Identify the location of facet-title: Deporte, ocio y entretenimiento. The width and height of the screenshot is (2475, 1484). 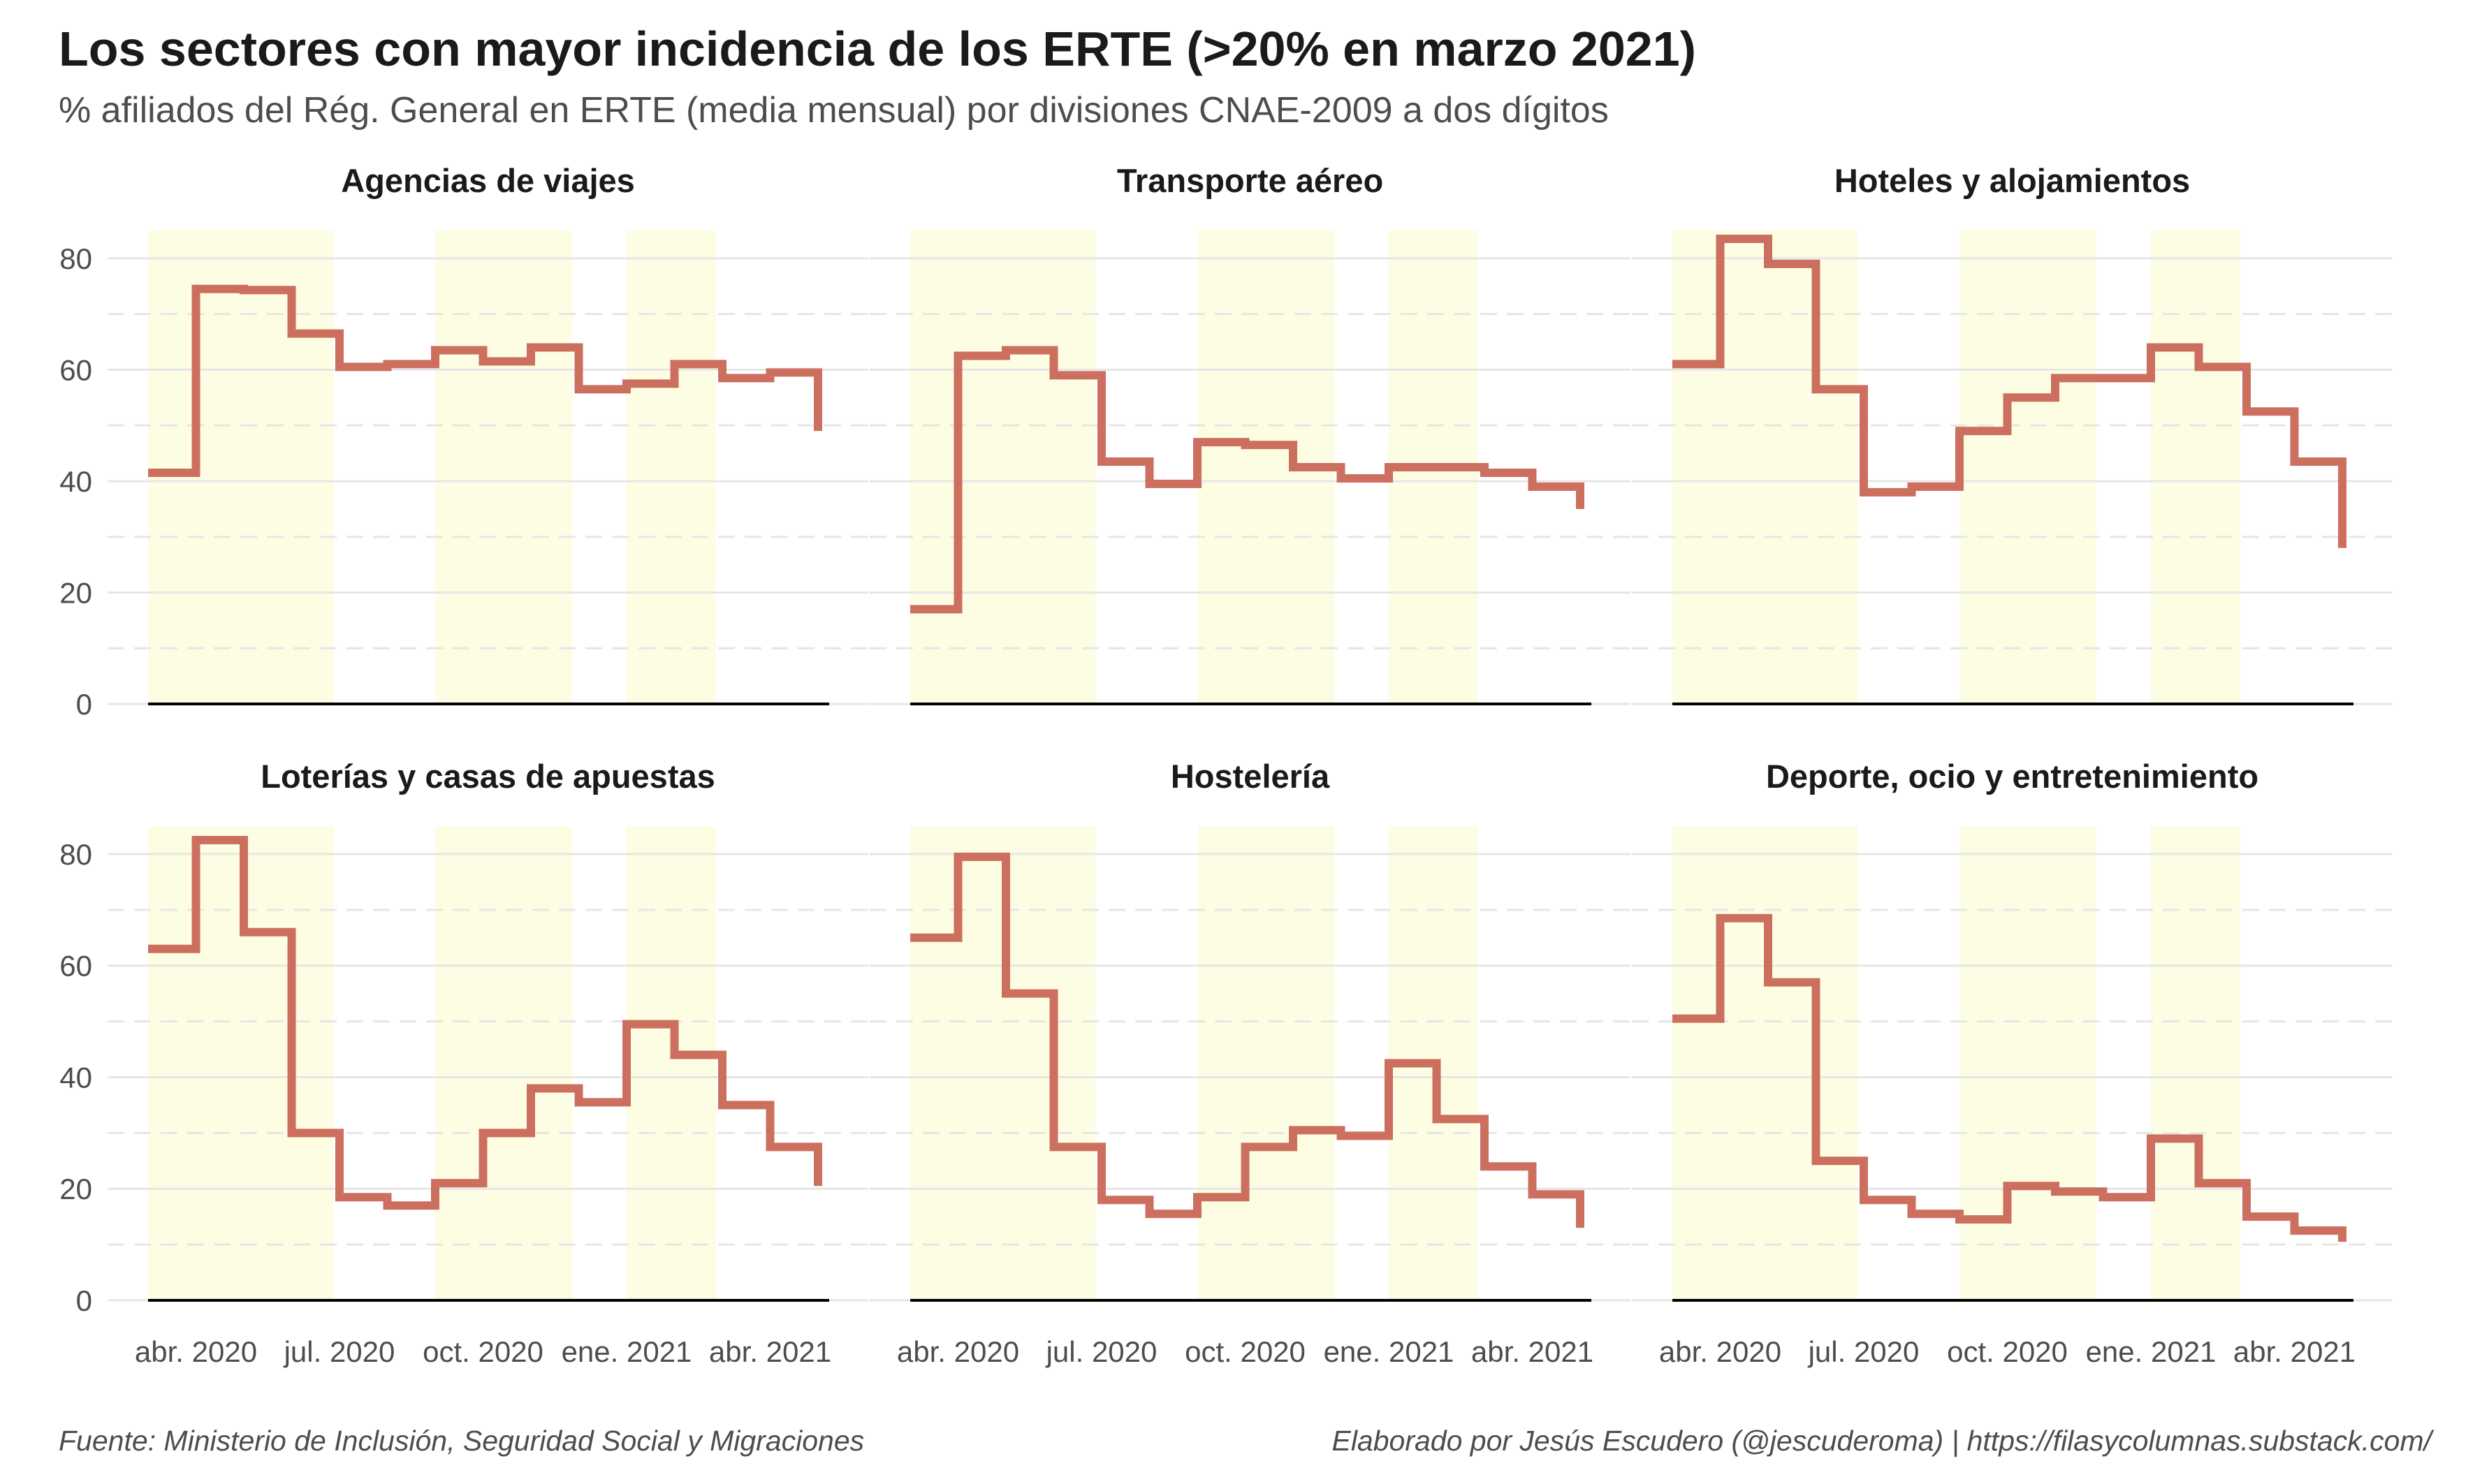
(2012, 776).